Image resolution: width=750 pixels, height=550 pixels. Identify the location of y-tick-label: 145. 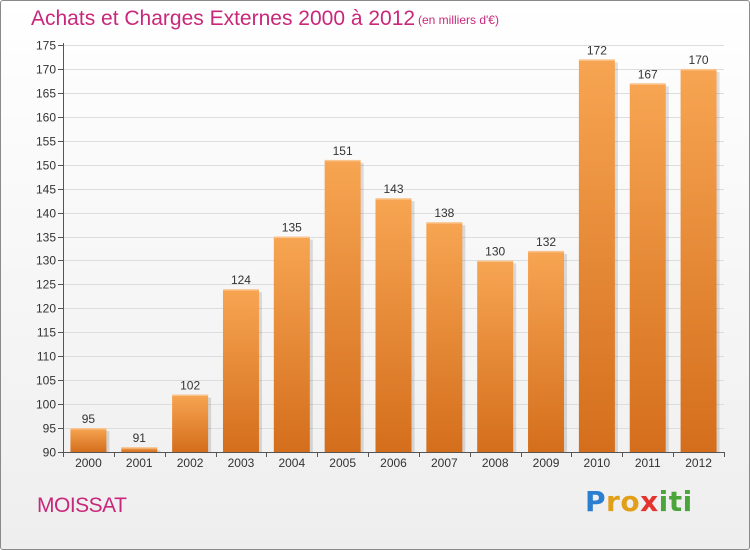
(46, 190).